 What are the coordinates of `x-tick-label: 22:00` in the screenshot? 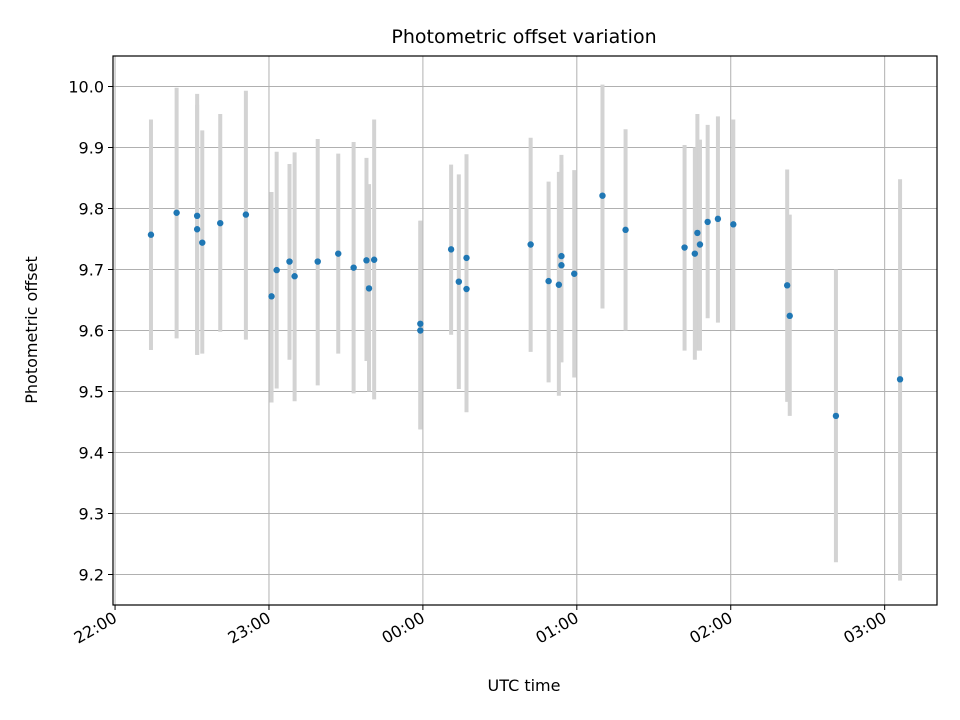 It's located at (95, 628).